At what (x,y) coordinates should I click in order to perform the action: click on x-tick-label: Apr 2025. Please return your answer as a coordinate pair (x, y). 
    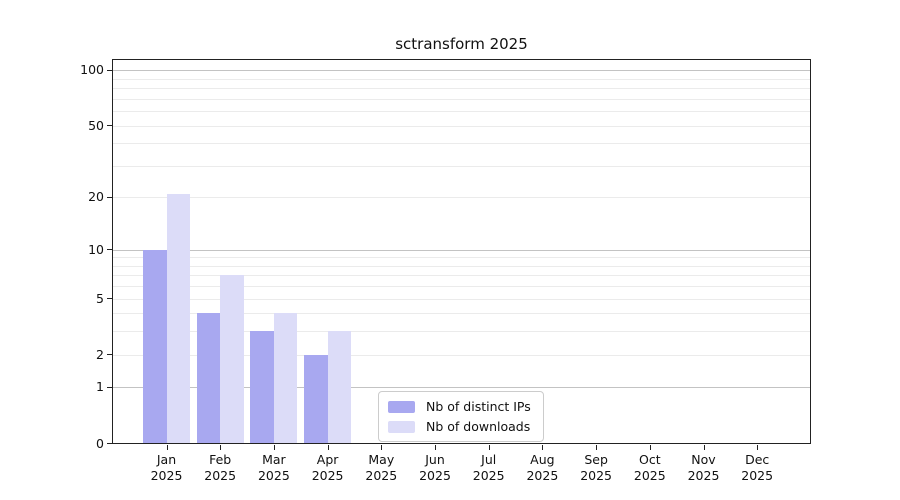
    Looking at the image, I should click on (328, 468).